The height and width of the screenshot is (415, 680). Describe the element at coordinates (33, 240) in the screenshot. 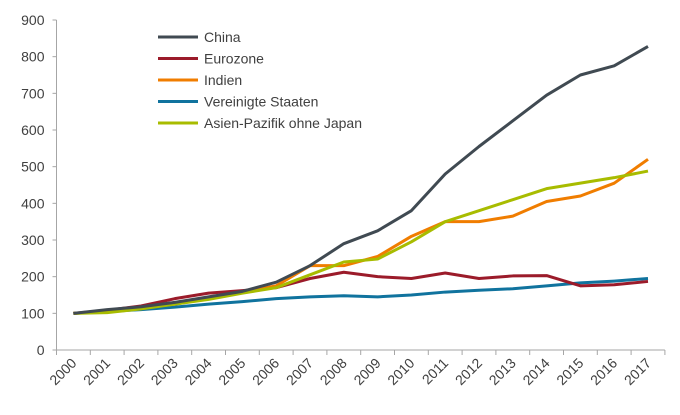

I see `y-tick-label: 300` at that location.